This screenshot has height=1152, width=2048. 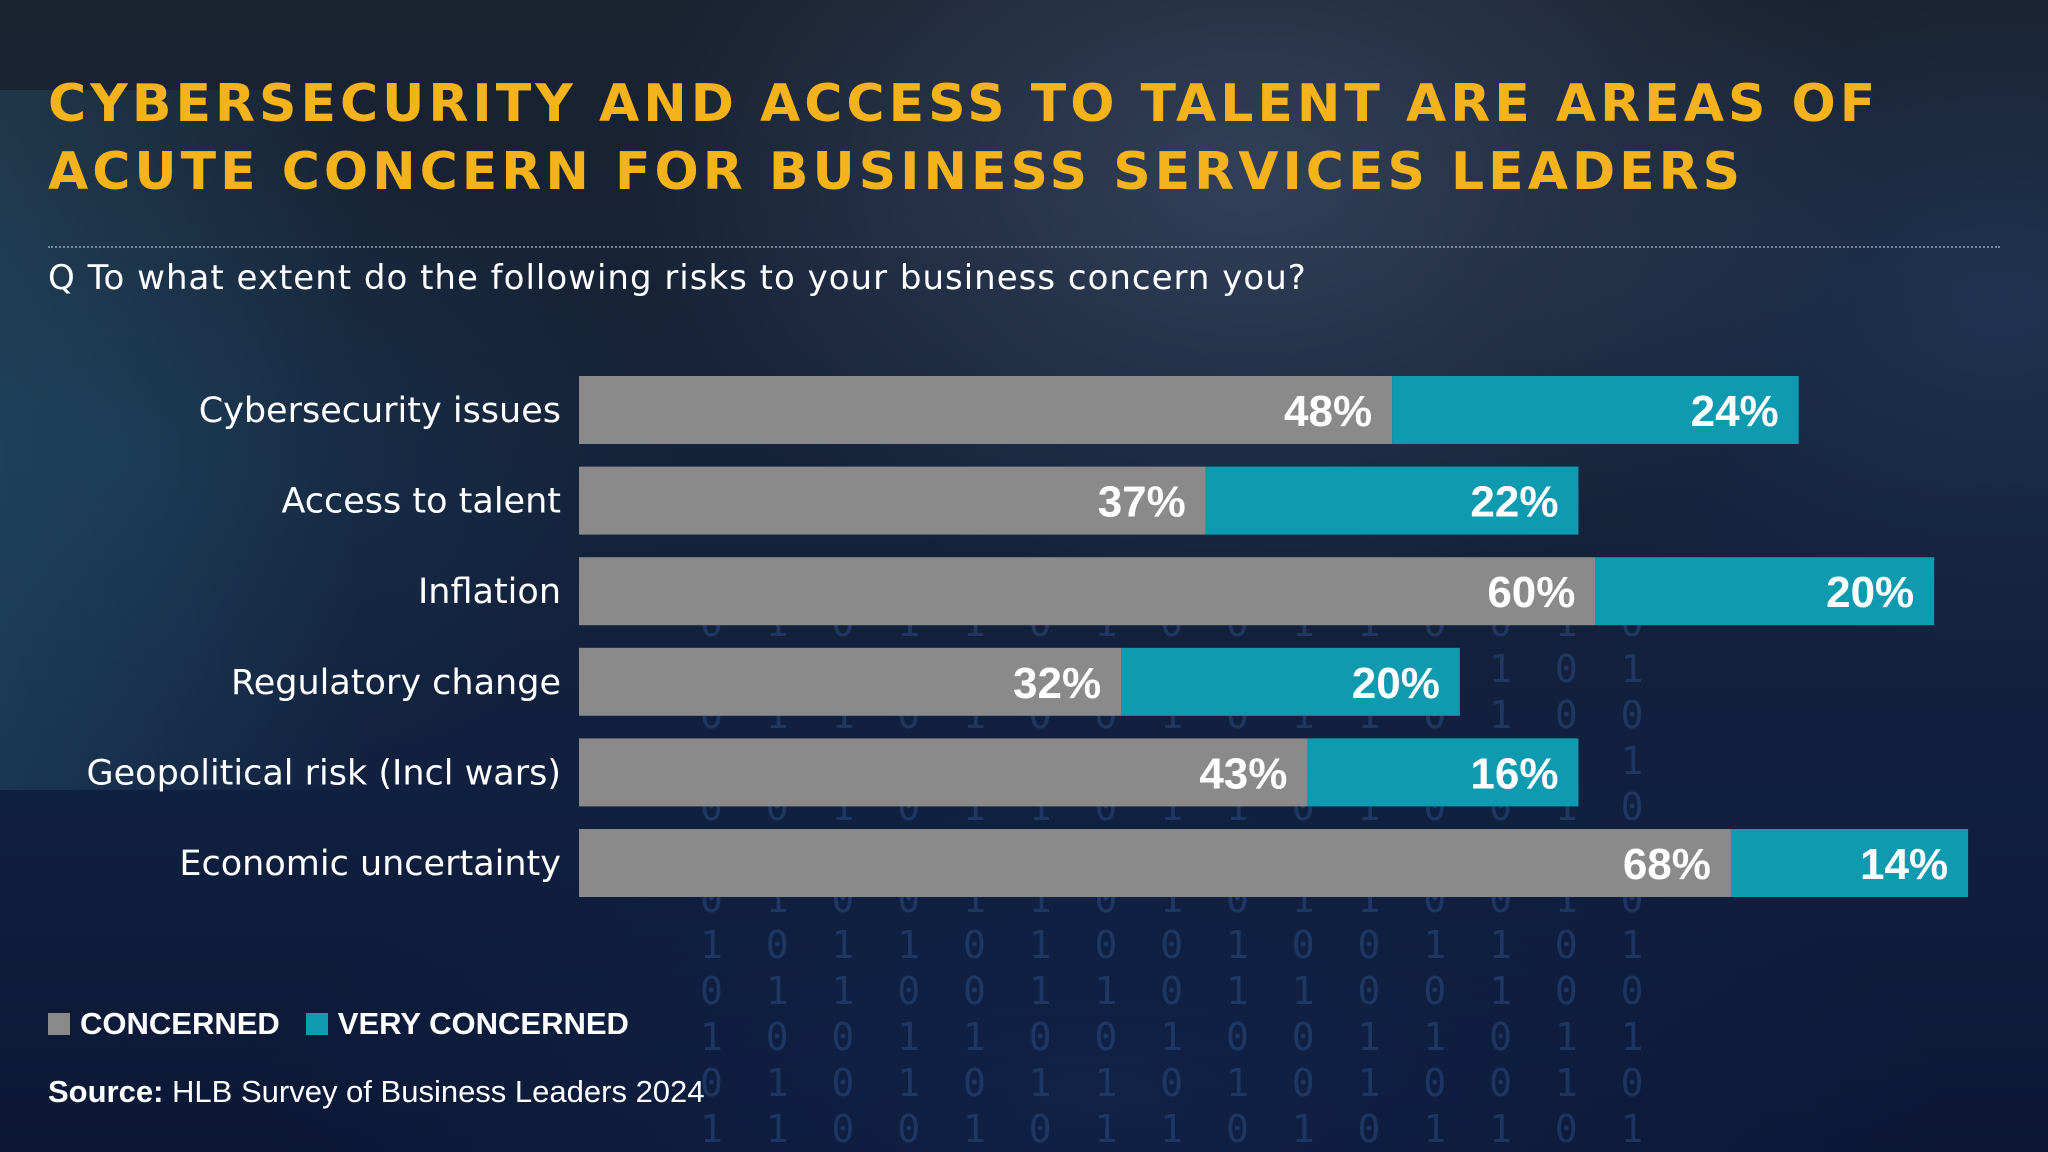 What do you see at coordinates (1904, 864) in the screenshot?
I see `data-label-very-concerned-economic-uncertainty: 14%` at bounding box center [1904, 864].